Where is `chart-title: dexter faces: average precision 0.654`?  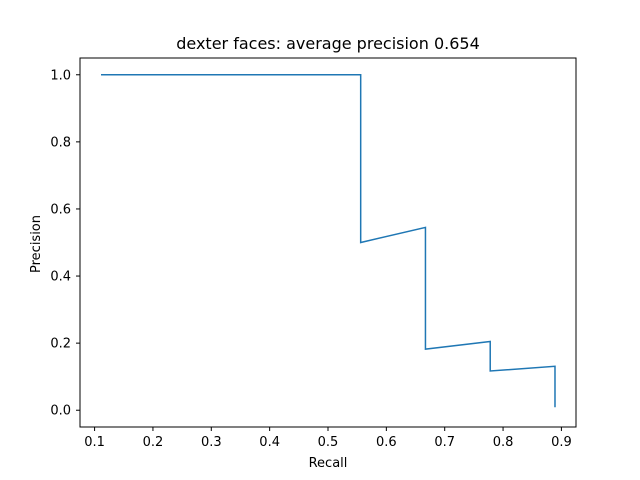
chart-title: dexter faces: average precision 0.654 is located at coordinates (328, 43).